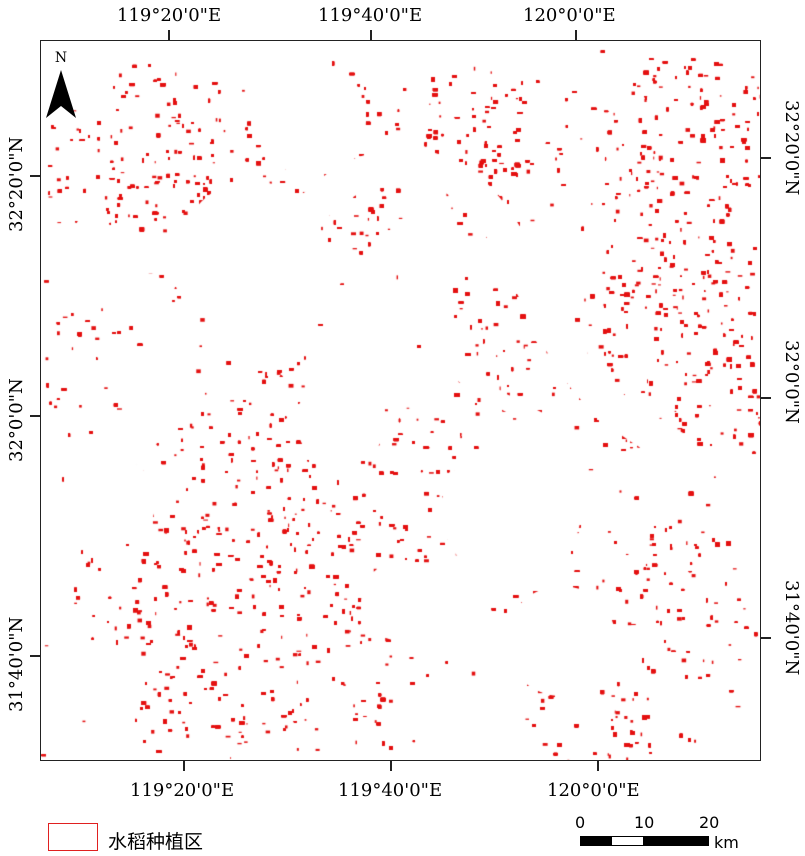 This screenshot has width=805, height=856. What do you see at coordinates (593, 790) in the screenshot?
I see `bottom-lon-label-3: 120°0'0"E` at bounding box center [593, 790].